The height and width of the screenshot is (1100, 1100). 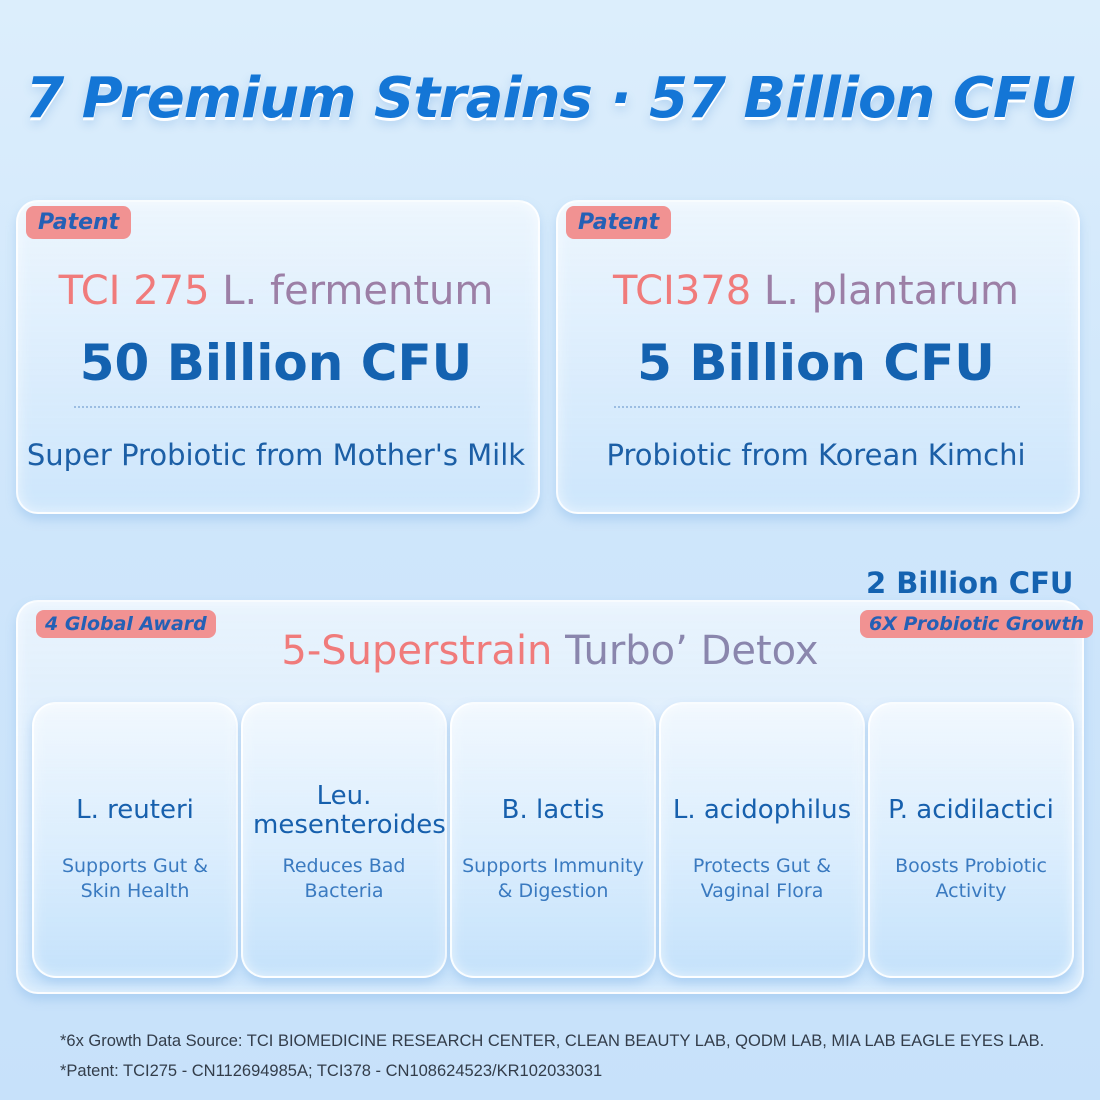 What do you see at coordinates (970, 583) in the screenshot?
I see `blend-cfu: 2 Billion CFU` at bounding box center [970, 583].